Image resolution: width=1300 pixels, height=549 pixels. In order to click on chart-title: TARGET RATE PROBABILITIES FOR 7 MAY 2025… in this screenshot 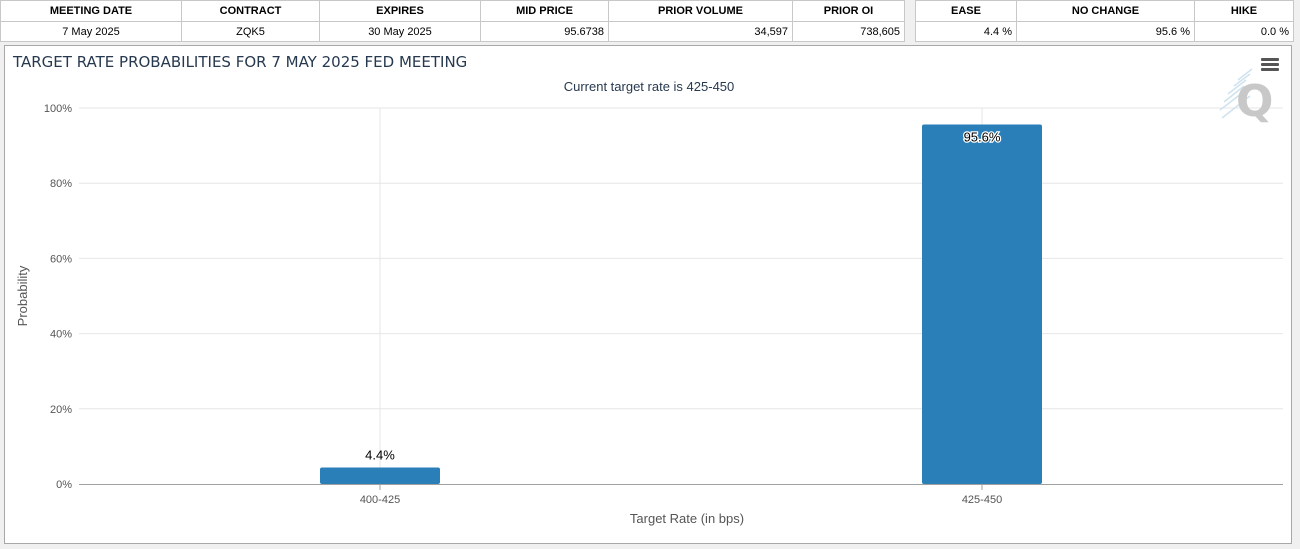, I will do `click(240, 62)`.